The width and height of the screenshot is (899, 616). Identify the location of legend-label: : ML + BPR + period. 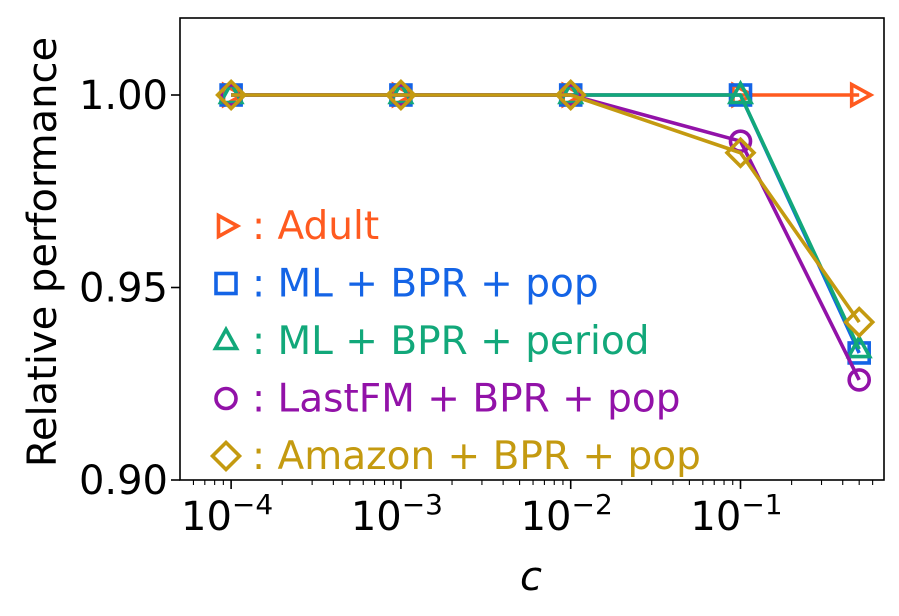
(450, 341).